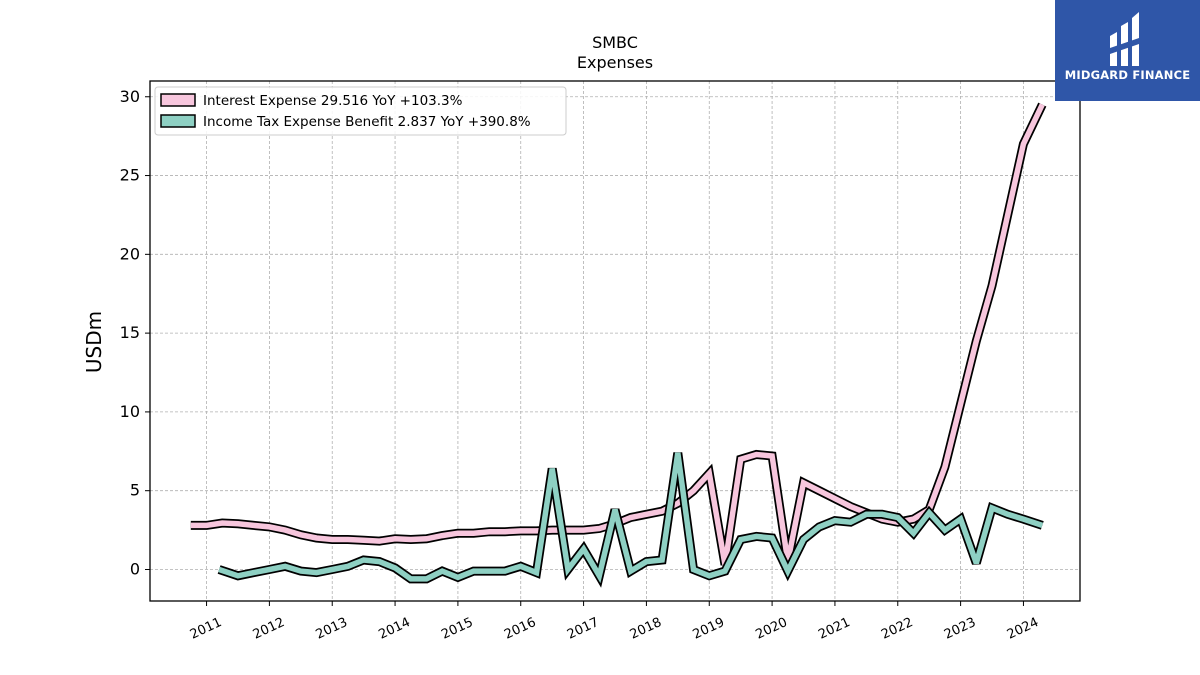  What do you see at coordinates (709, 629) in the screenshot?
I see `x-tick-label: 2019` at bounding box center [709, 629].